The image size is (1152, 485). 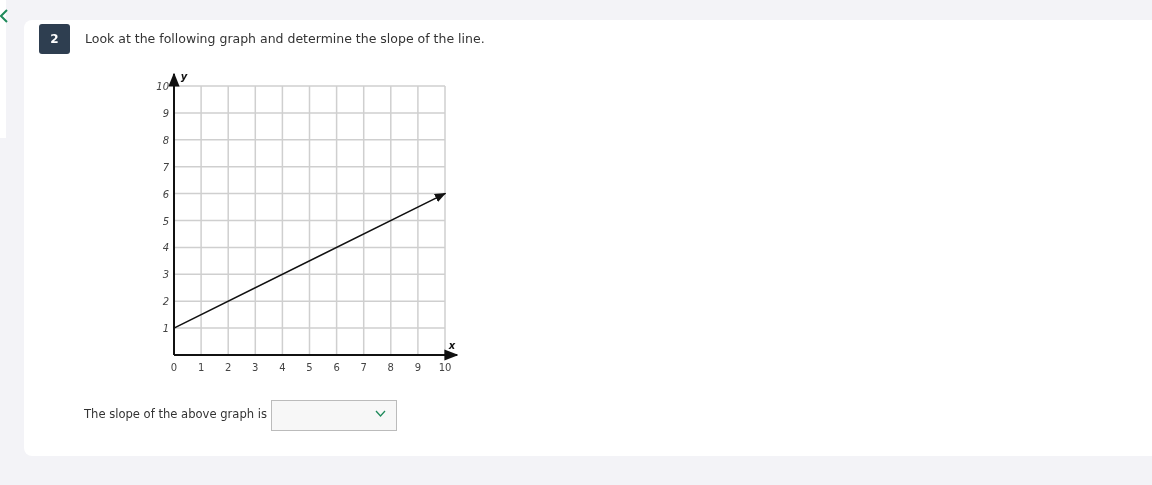 What do you see at coordinates (165, 275) in the screenshot?
I see `y-tick-label: 3` at bounding box center [165, 275].